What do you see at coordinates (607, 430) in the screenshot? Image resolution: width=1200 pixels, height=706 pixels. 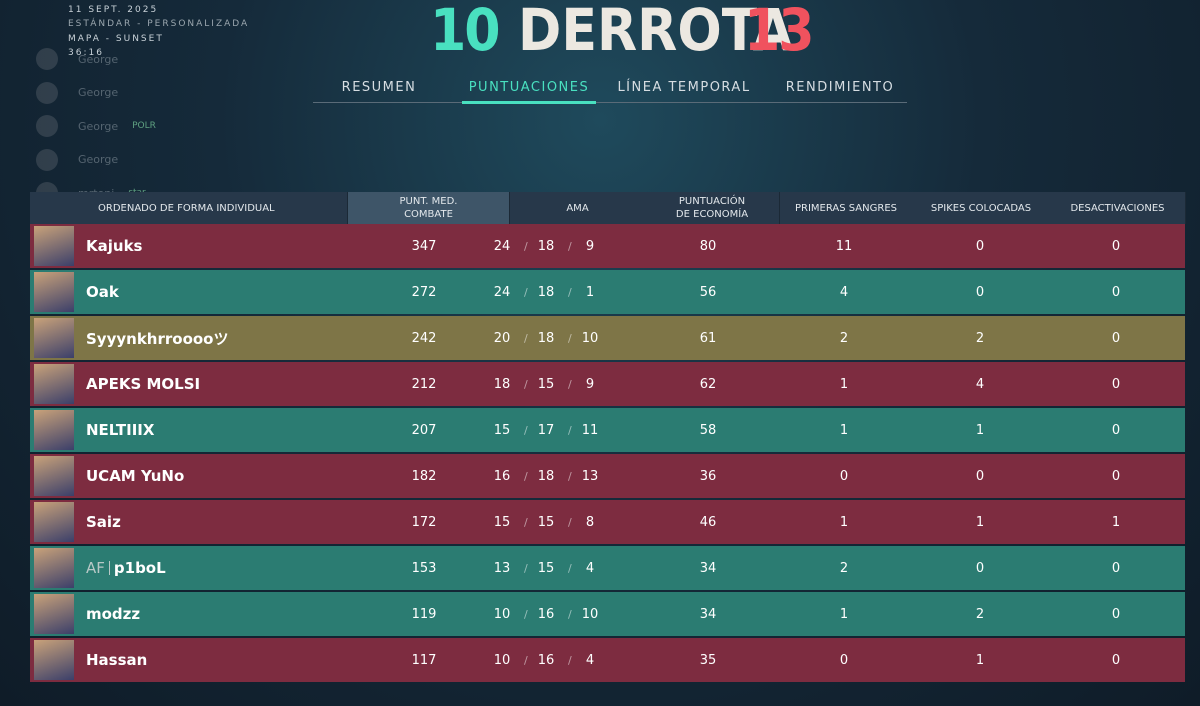 I see `player-row: NELTIIIX 15/17/11 207 58 1 1 0` at bounding box center [607, 430].